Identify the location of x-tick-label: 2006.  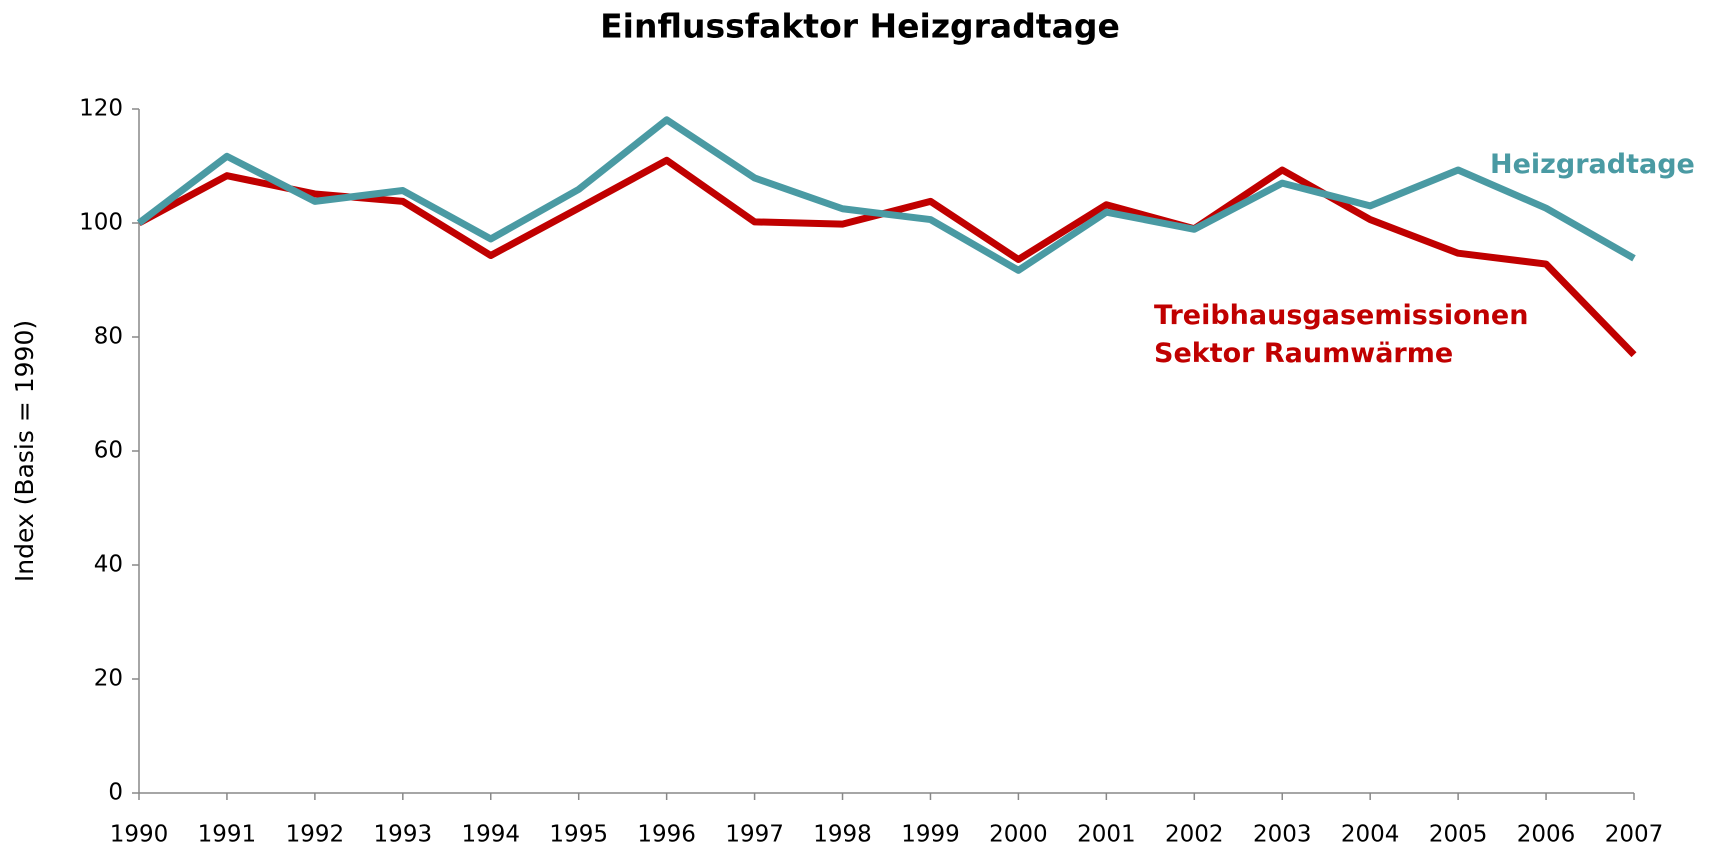
(1546, 835).